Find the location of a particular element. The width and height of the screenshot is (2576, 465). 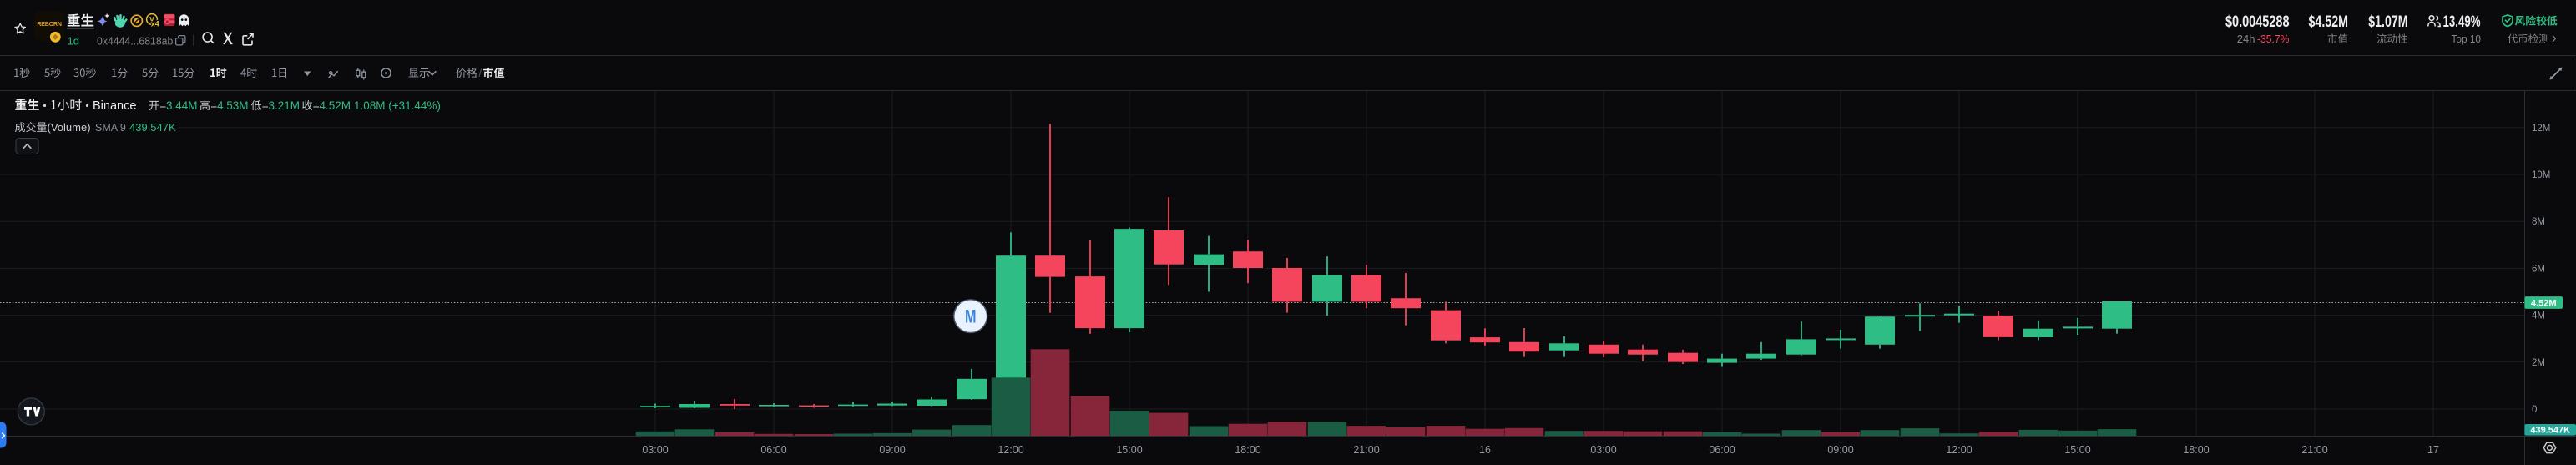

svg-text: SMA 9 is located at coordinates (110, 128).